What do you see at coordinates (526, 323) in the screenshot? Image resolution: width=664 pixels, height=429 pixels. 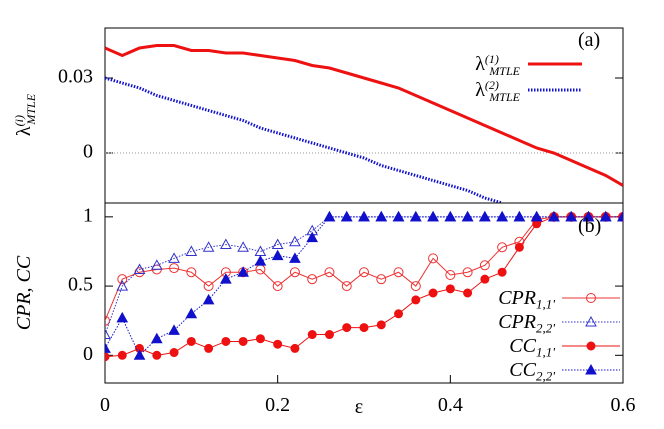 I see `legend-label: CPR2,2'` at bounding box center [526, 323].